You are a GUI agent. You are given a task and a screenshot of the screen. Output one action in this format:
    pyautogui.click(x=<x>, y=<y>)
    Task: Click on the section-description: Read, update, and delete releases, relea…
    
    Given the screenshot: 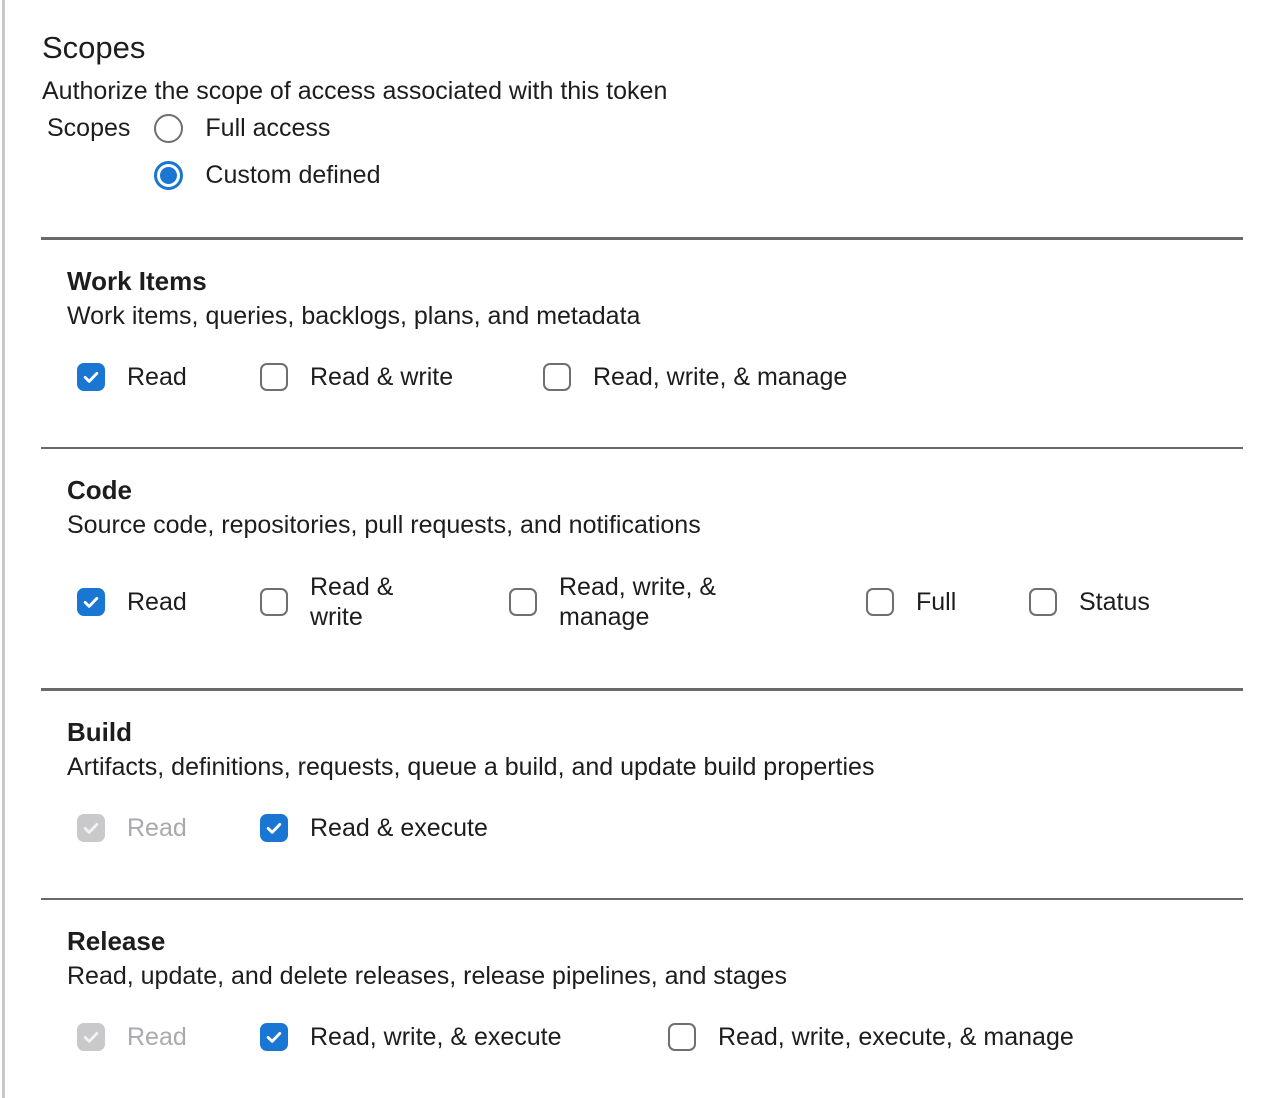 What is the action you would take?
    pyautogui.click(x=427, y=976)
    